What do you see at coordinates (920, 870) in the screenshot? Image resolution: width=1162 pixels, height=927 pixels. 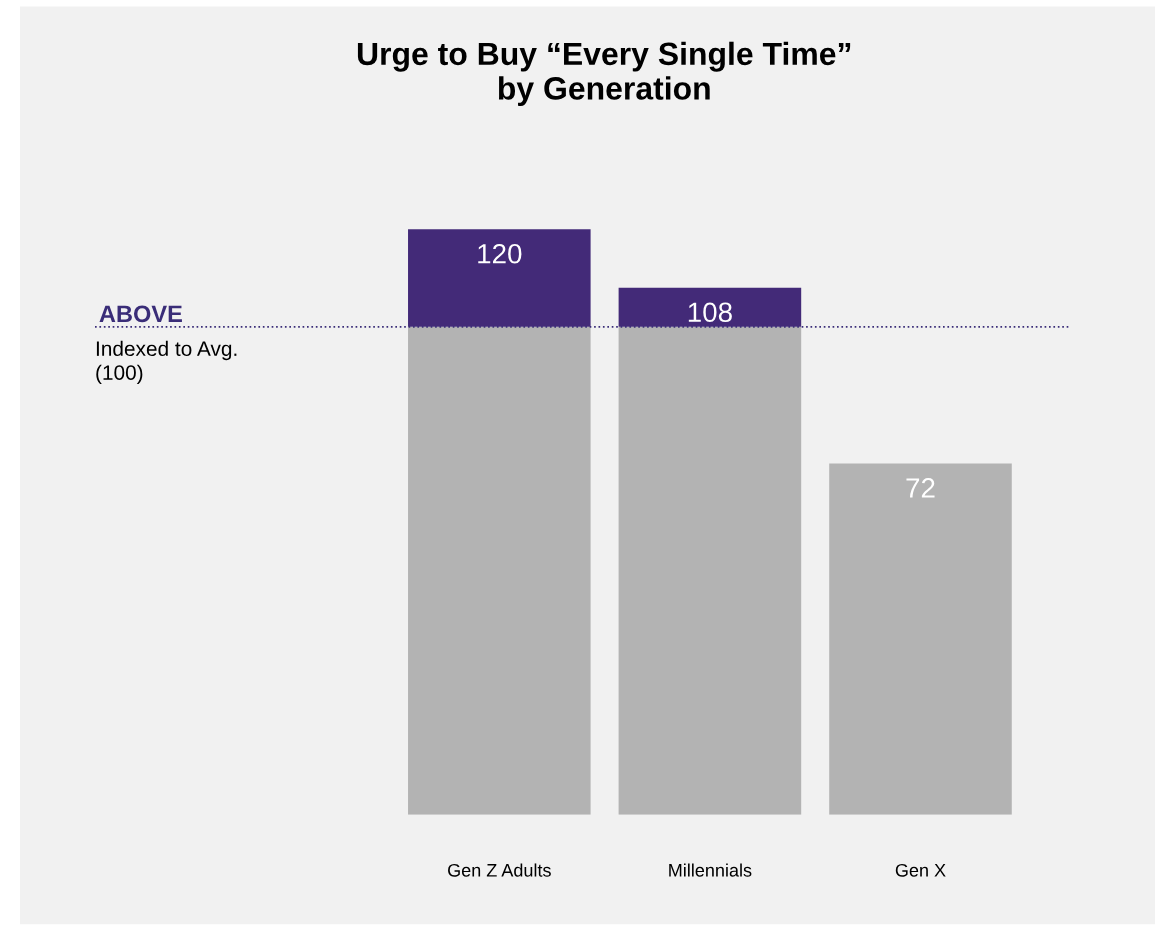 I see `x-tick-label: Gen X` at bounding box center [920, 870].